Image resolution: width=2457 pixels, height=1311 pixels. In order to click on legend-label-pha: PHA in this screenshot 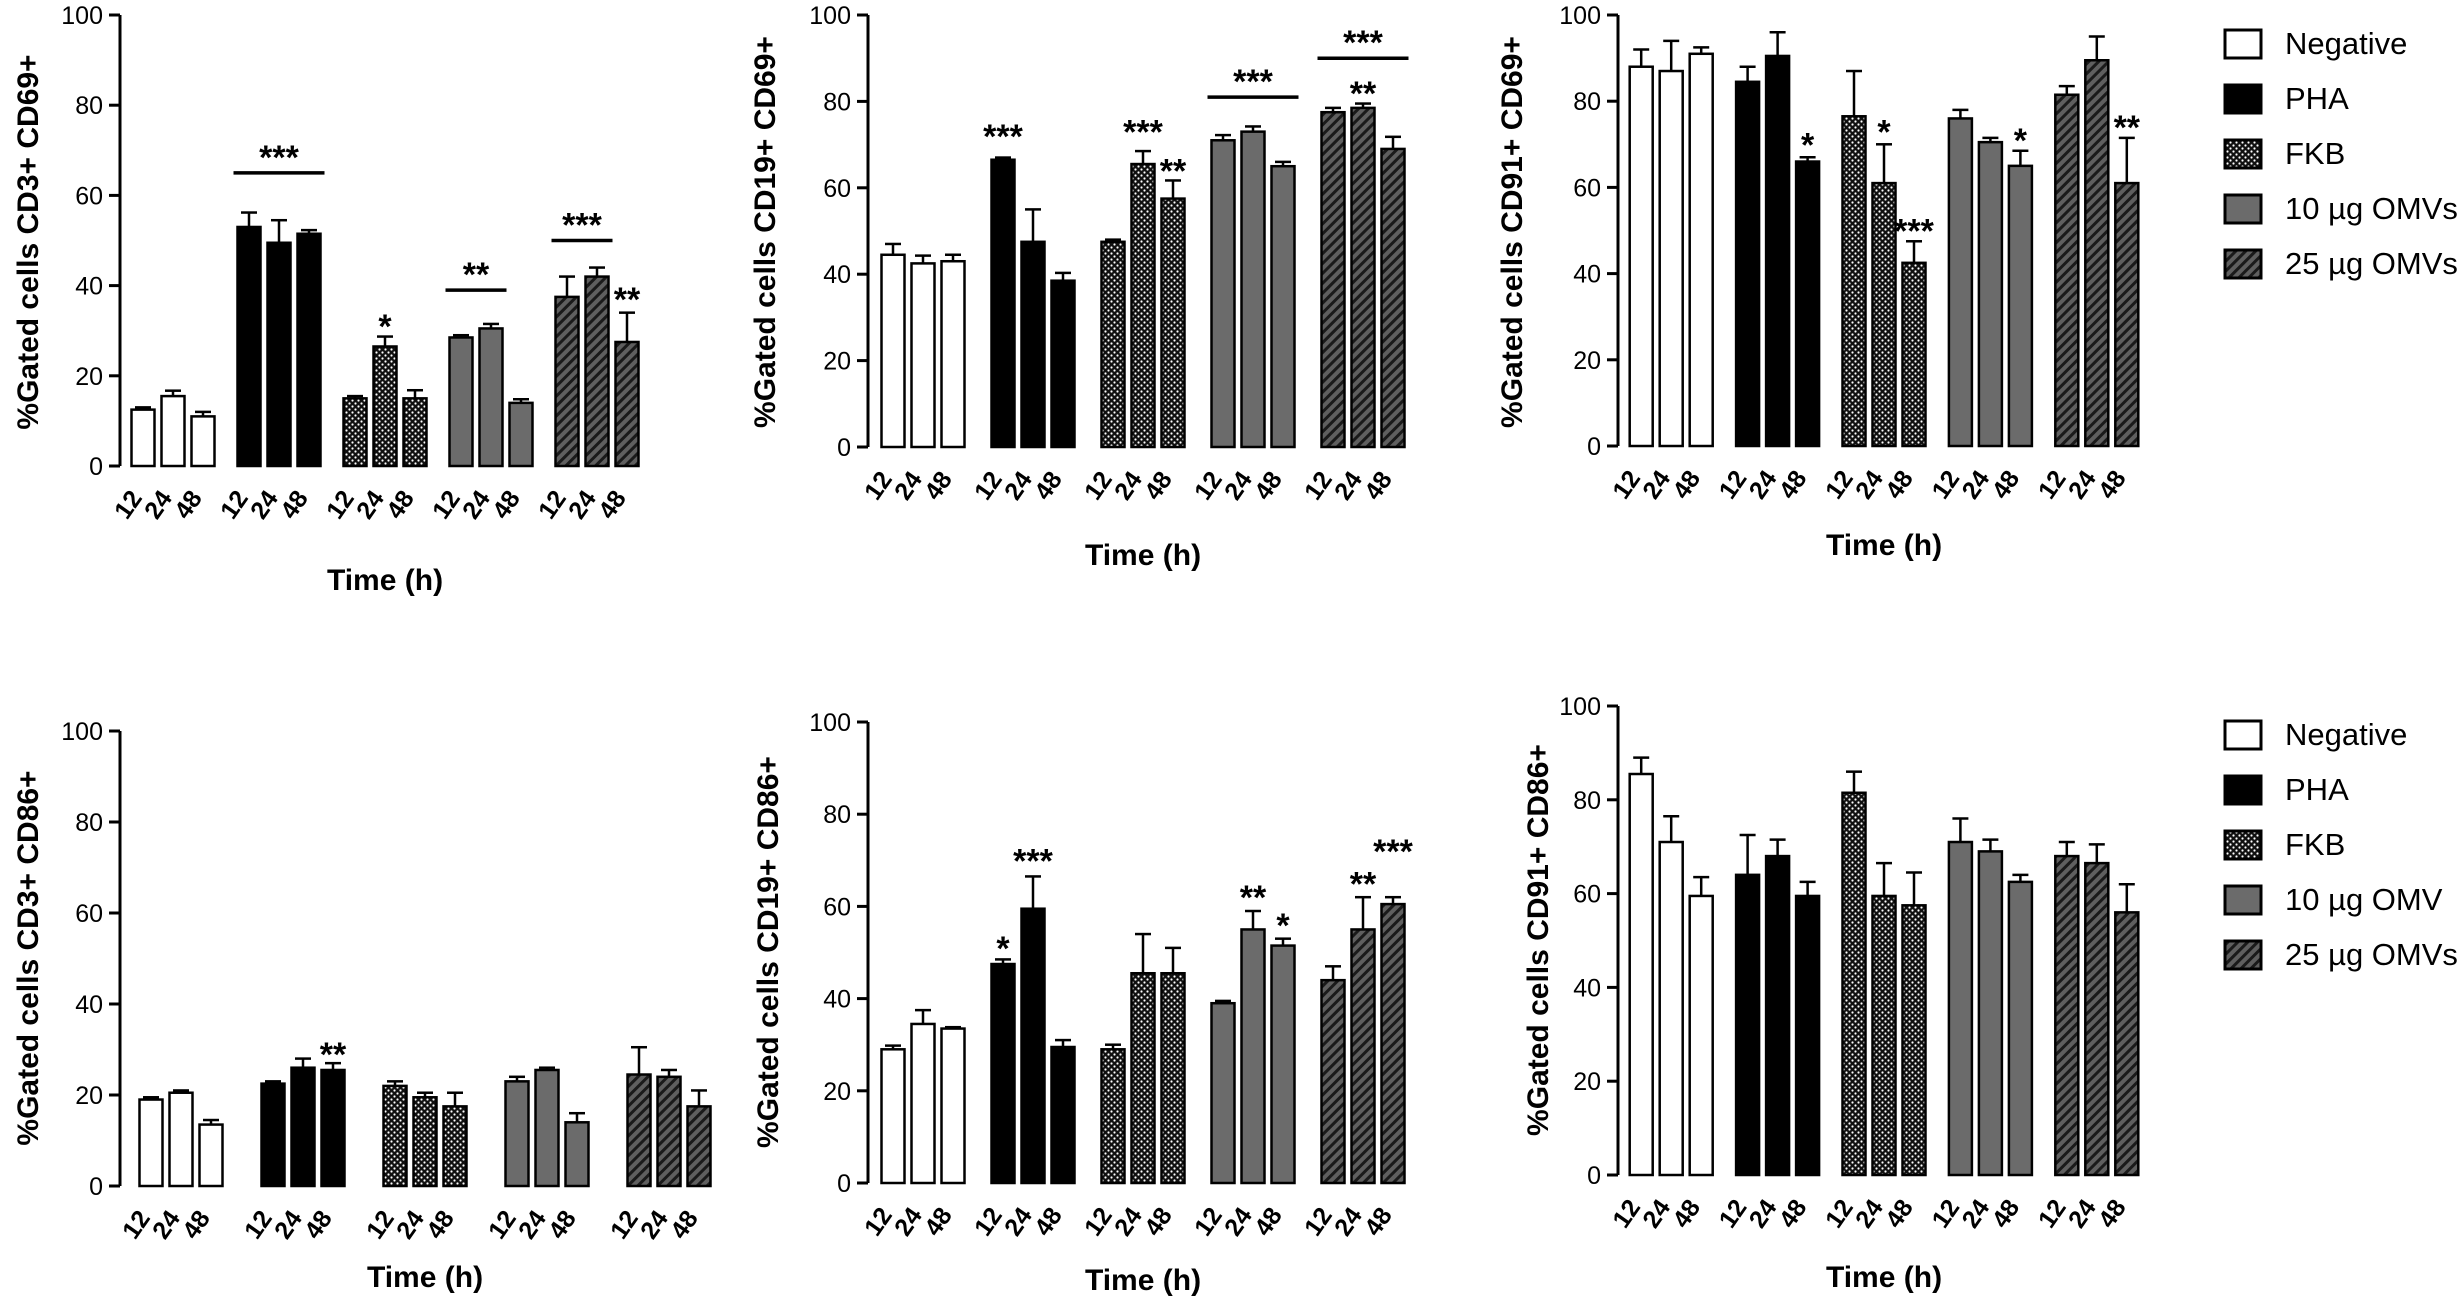, I will do `click(2317, 98)`.